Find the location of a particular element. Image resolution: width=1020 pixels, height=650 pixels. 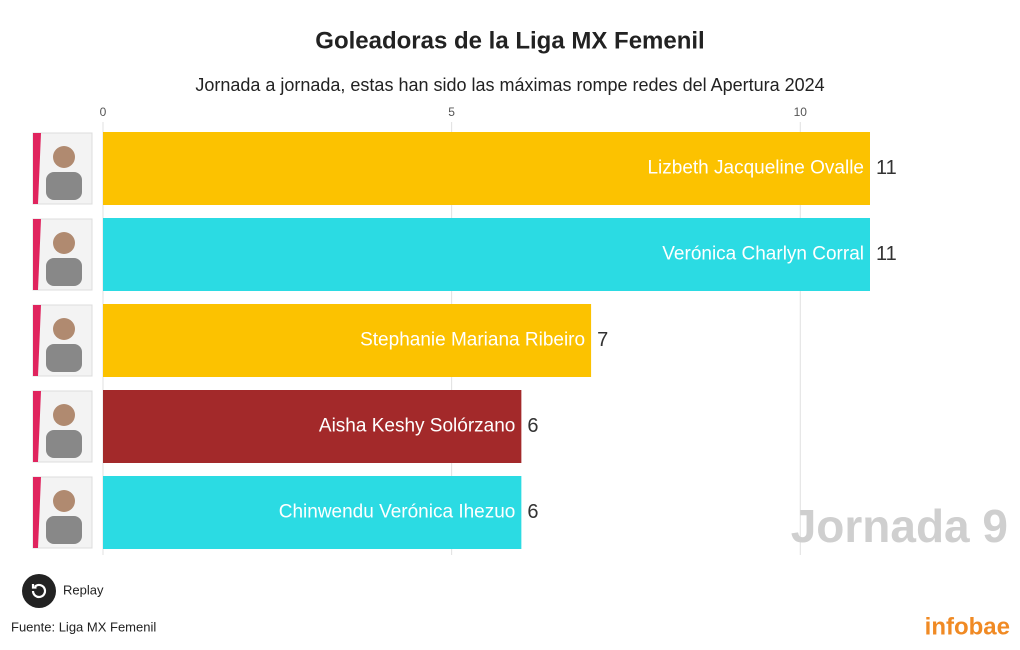

x-tick-label: 0 is located at coordinates (103, 112).